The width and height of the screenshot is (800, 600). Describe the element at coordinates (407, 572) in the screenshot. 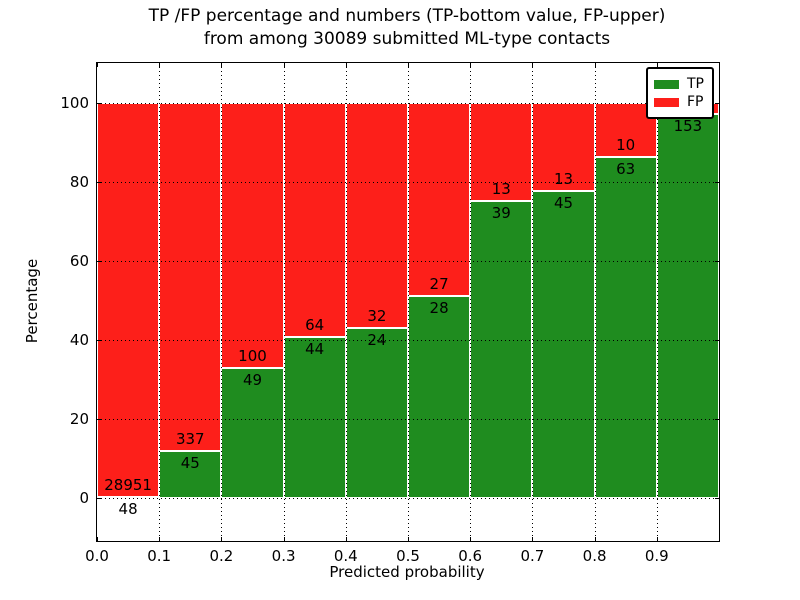

I see `x-axis-label: Predicted probability` at that location.